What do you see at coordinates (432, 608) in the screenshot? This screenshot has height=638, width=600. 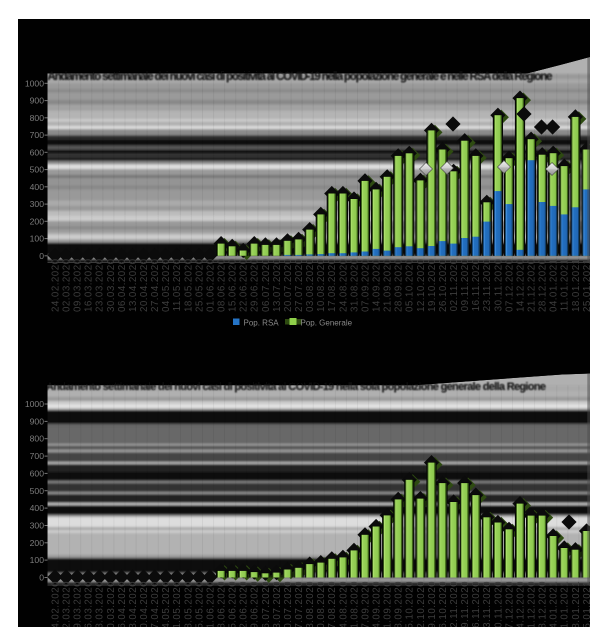 I see `svg-text: 19.10.2020` at bounding box center [432, 608].